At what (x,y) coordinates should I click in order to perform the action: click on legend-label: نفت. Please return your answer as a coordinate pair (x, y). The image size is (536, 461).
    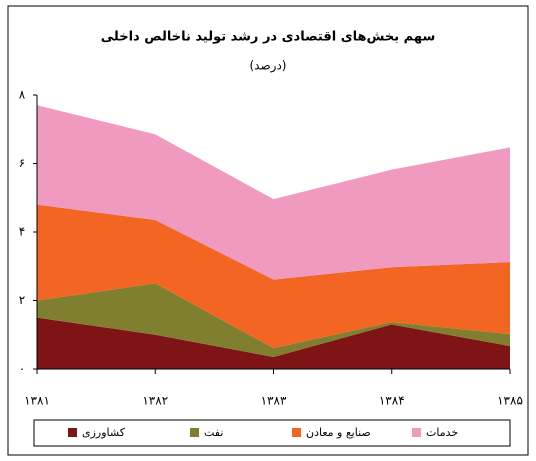
    Looking at the image, I should click on (213, 432).